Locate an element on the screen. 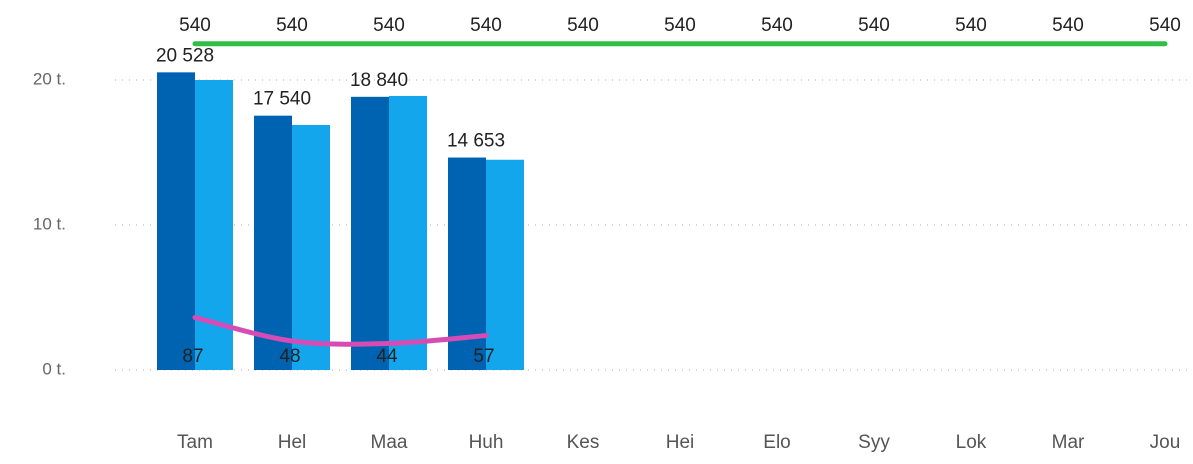 Image resolution: width=1193 pixels, height=464 pixels. data-label: 87 is located at coordinates (192, 356).